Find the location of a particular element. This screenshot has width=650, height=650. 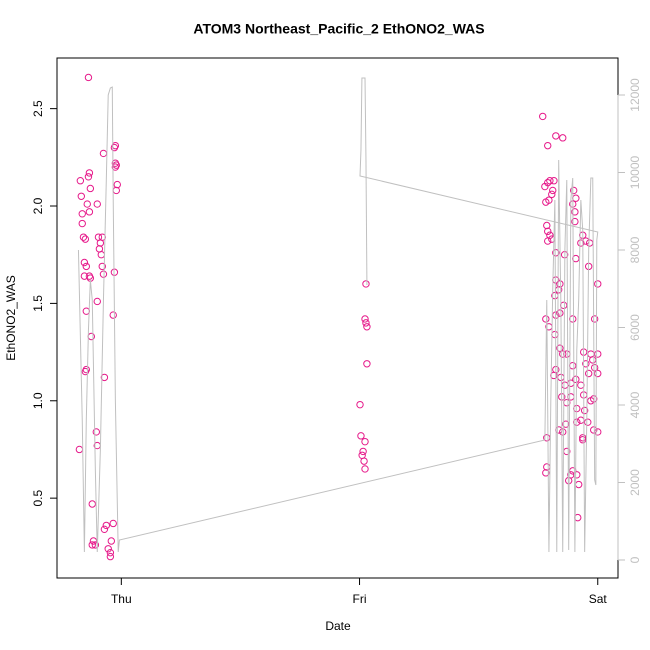

x-tick-label: Thu is located at coordinates (121, 599).